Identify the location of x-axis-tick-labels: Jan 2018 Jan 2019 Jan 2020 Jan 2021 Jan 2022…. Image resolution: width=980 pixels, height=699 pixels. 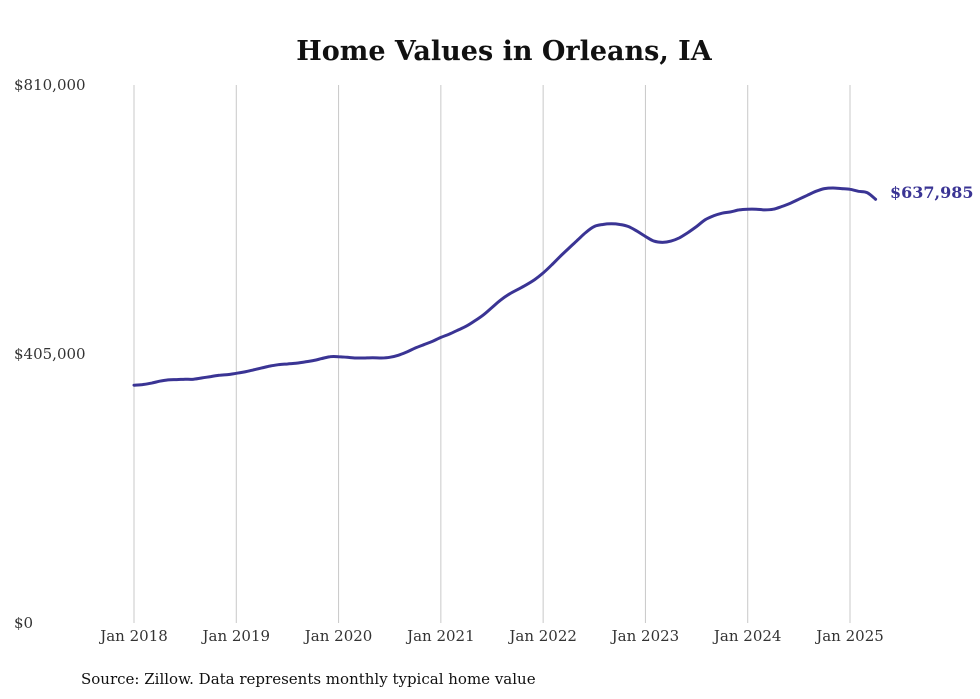
(491, 636).